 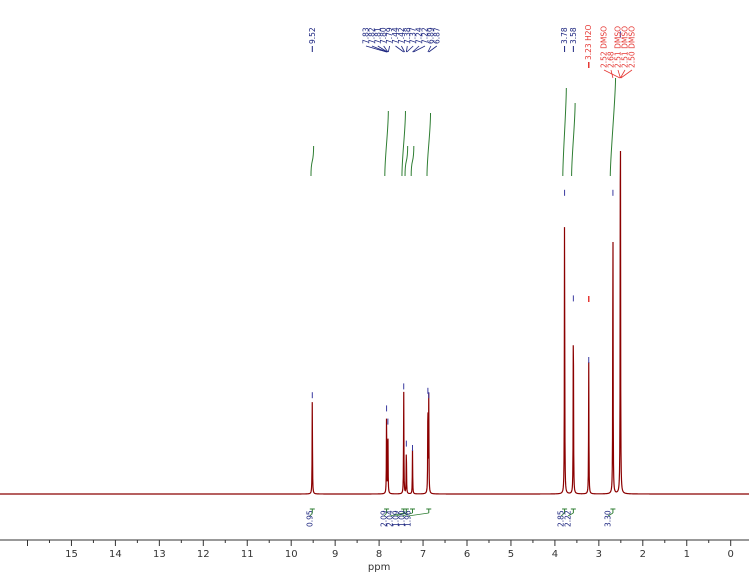 I want to click on x-tick-label: 8, so click(x=379, y=554).